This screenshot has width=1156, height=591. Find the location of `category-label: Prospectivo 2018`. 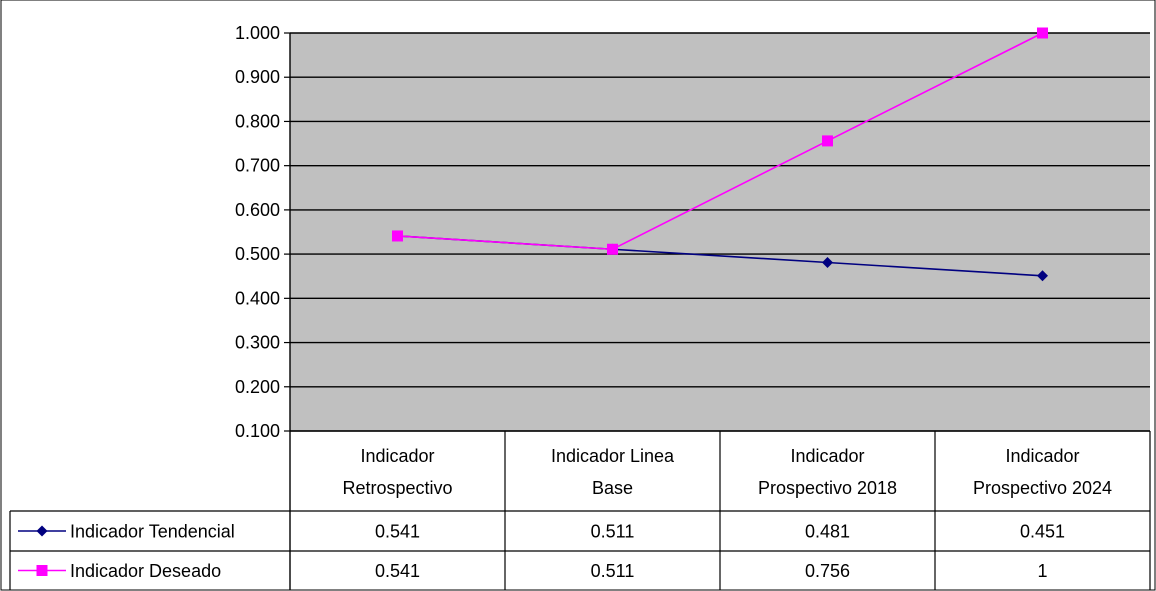

category-label: Prospectivo 2018 is located at coordinates (827, 488).